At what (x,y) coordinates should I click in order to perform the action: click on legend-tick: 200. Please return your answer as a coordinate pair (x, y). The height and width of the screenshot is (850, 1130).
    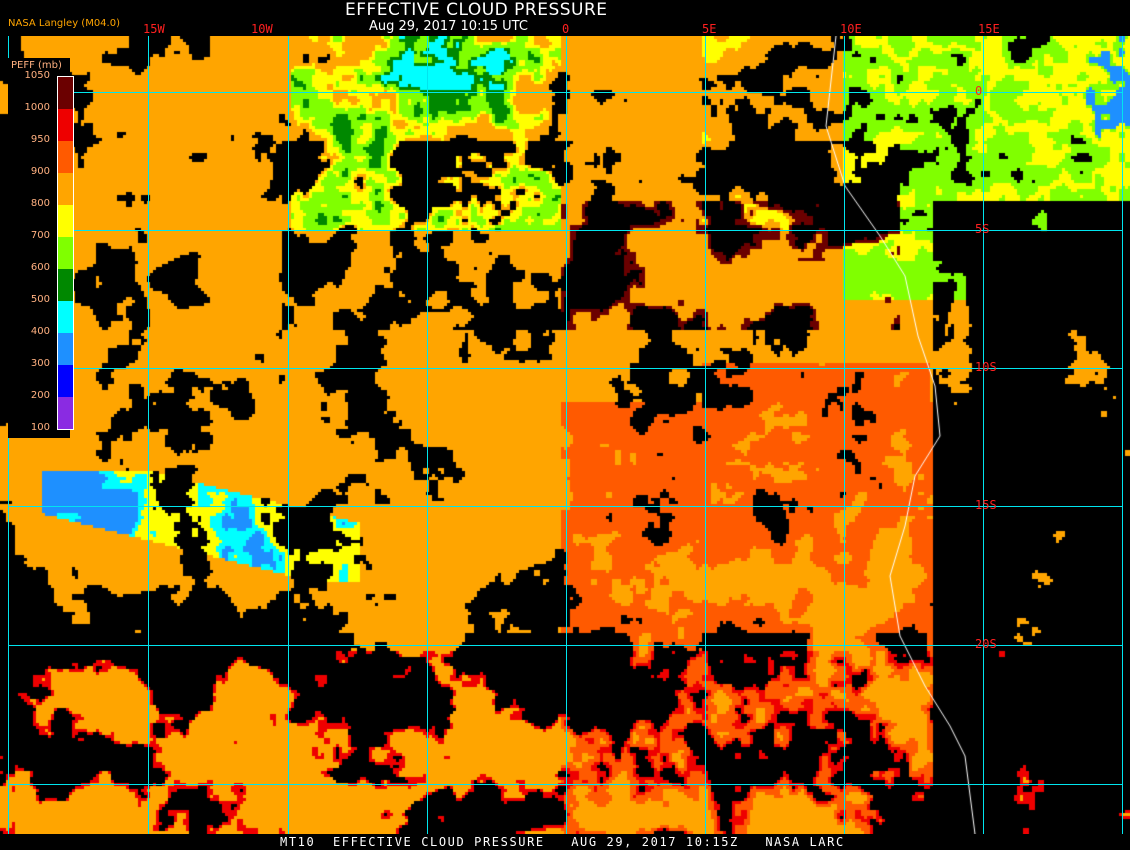
    Looking at the image, I should click on (40, 395).